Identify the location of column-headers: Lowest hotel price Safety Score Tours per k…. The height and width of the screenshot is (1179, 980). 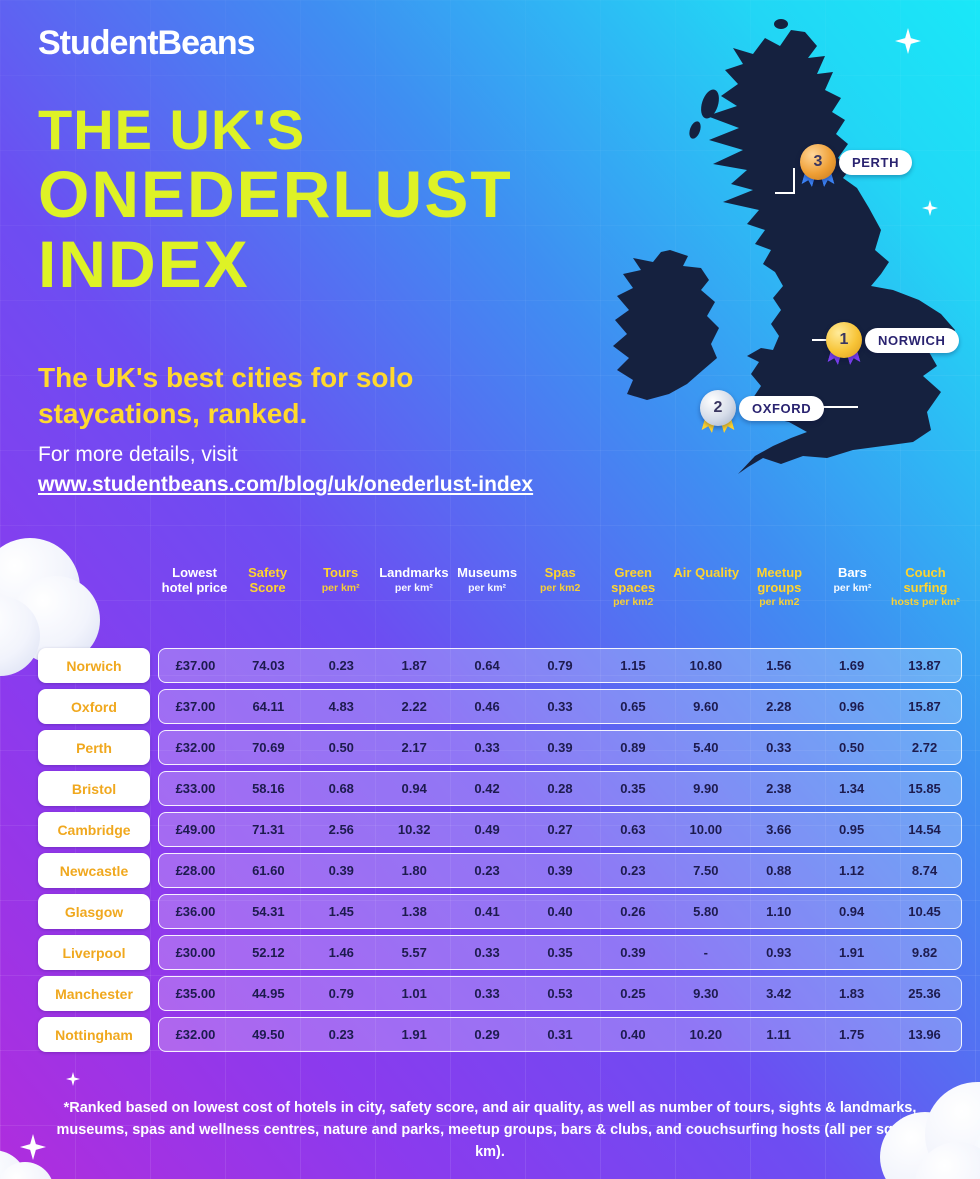
(560, 603).